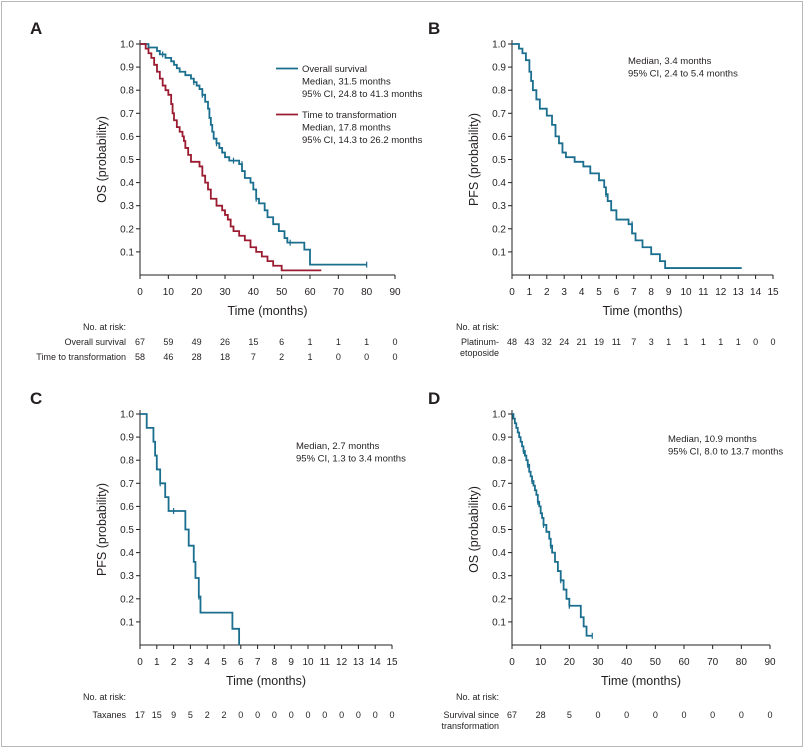  Describe the element at coordinates (376, 662) in the screenshot. I see `x-tick-label: 14` at that location.